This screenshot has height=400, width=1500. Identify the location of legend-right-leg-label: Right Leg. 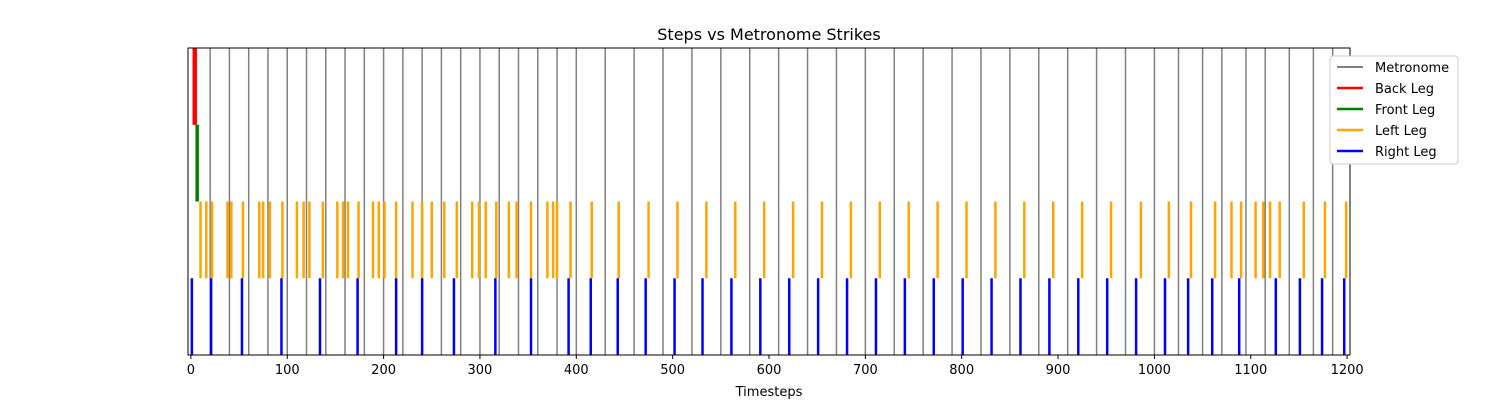
(1406, 152).